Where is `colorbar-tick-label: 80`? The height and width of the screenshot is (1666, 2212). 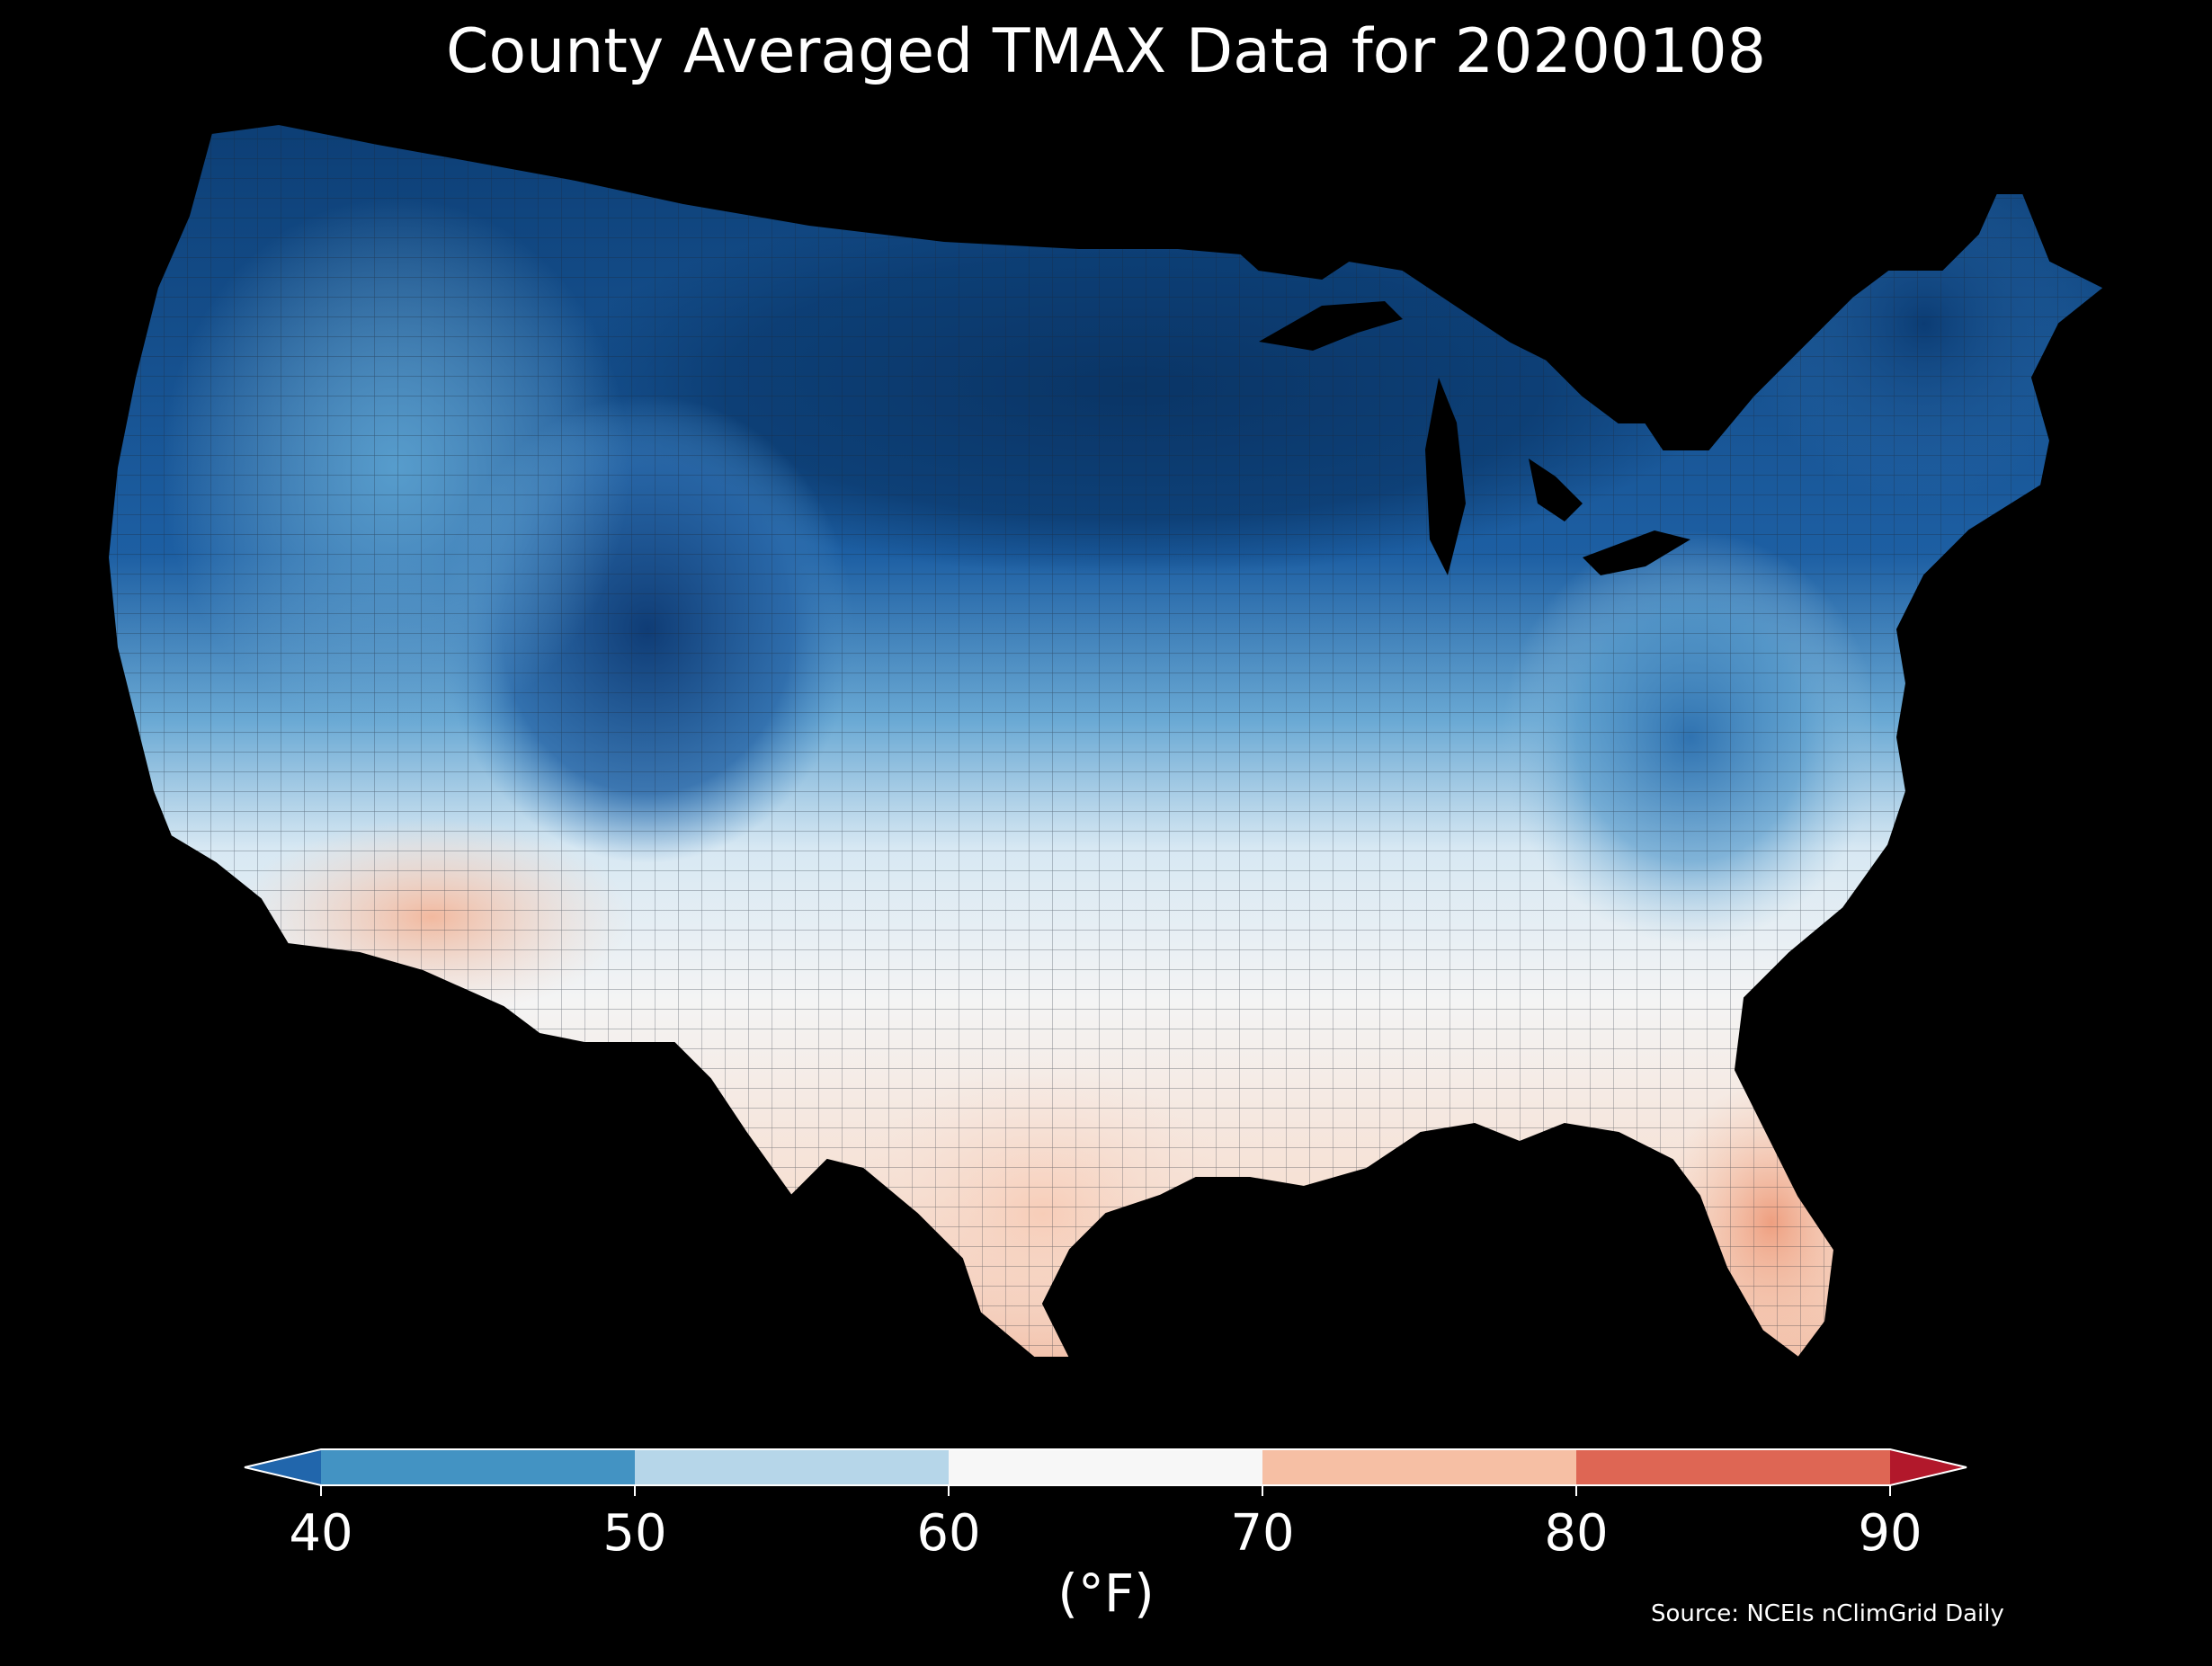
colorbar-tick-label: 80 is located at coordinates (1576, 1533).